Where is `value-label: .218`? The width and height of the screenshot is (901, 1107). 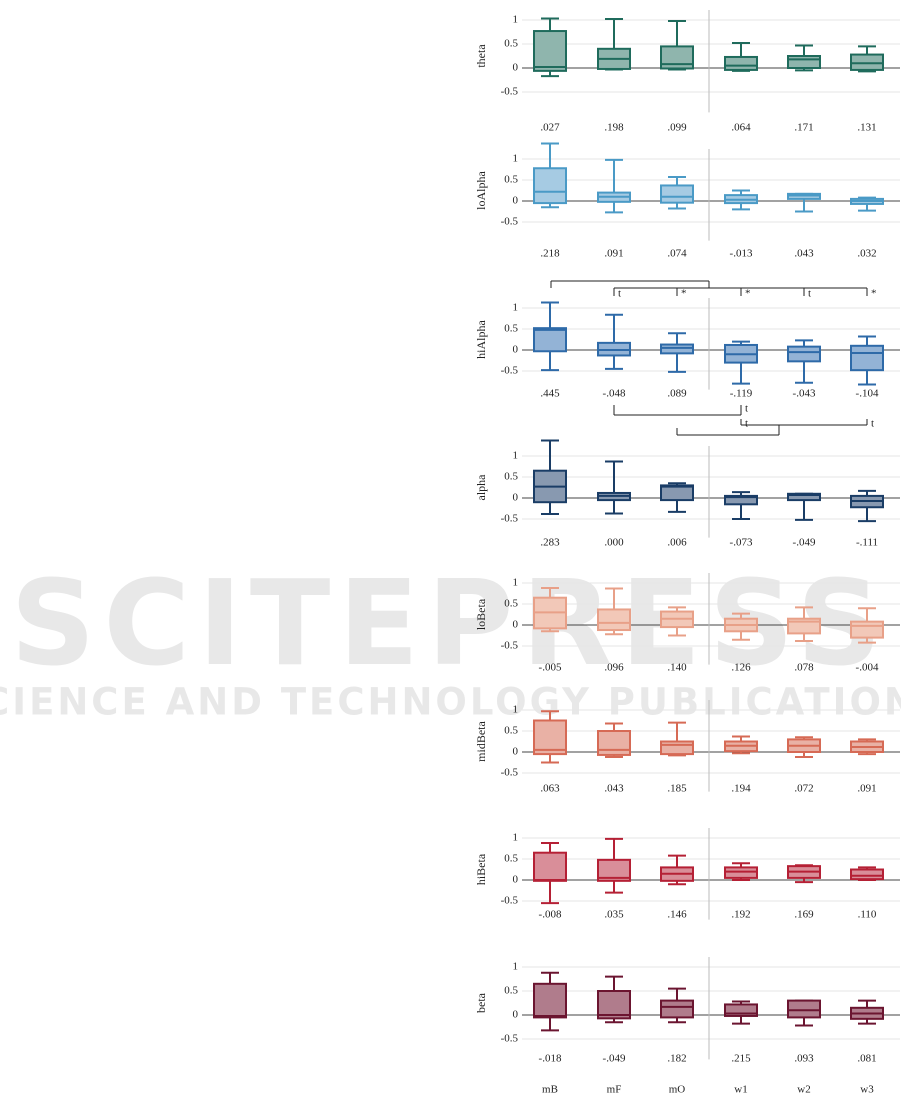
value-label: .218 is located at coordinates (550, 254).